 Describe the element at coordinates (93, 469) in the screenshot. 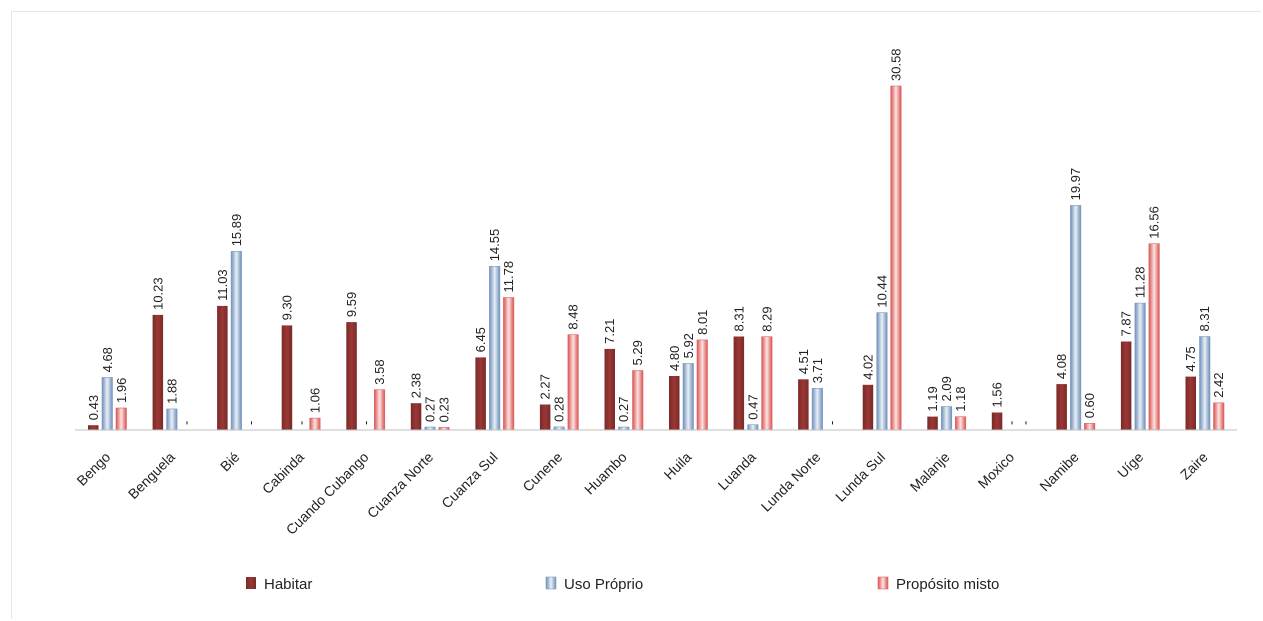

I see `category-label-bengo: Bengo` at that location.